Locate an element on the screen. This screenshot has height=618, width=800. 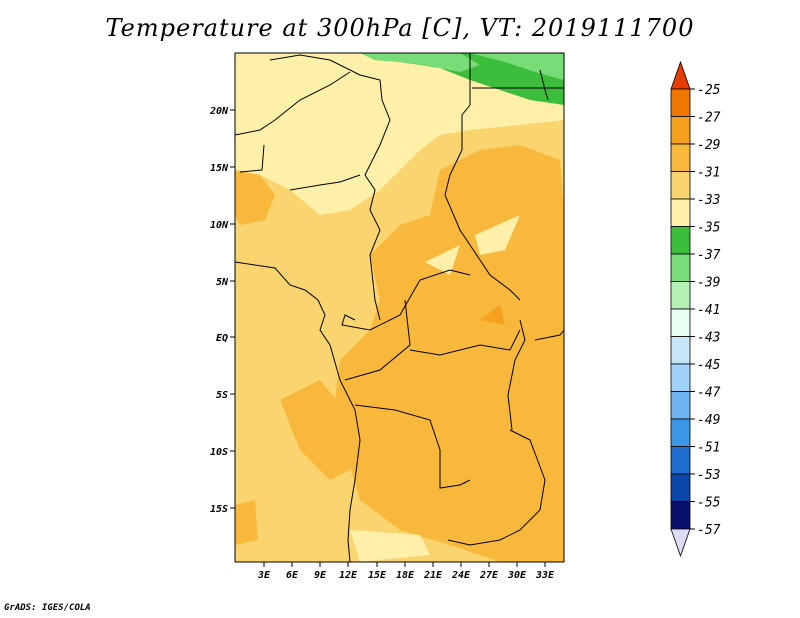
longitude-axis: 3E 6E 9E 12E 15E 18E 21E 24E 27E 30E 33E is located at coordinates (406, 571).